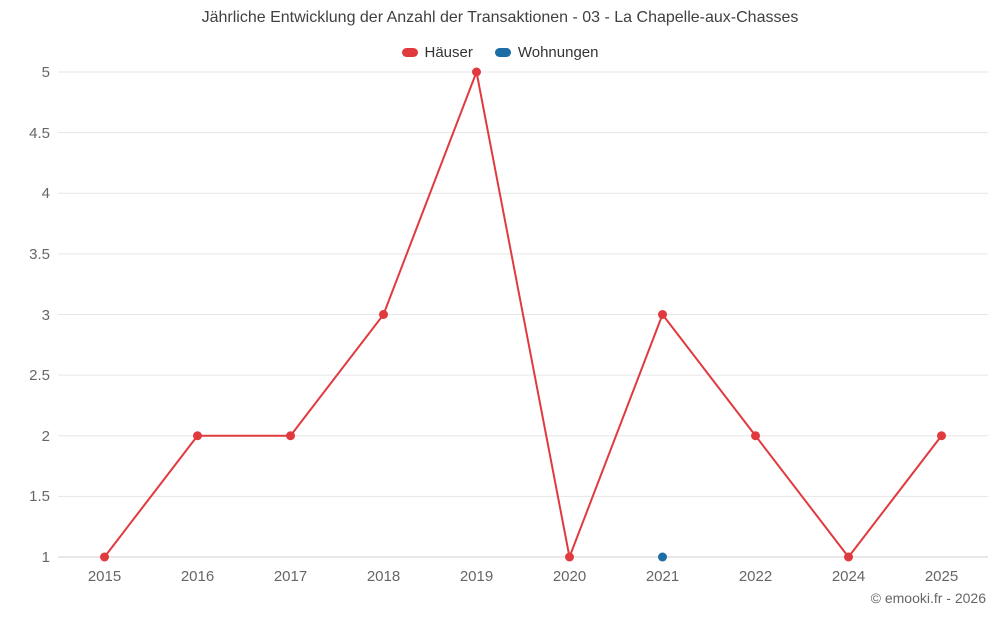  What do you see at coordinates (45, 194) in the screenshot?
I see `y-tick-label: 4` at bounding box center [45, 194].